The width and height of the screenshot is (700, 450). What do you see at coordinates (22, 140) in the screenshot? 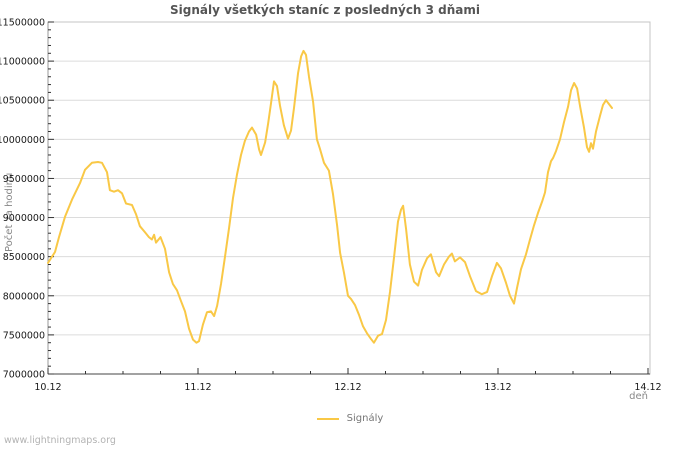
I see `y-tick-label: 10000000` at bounding box center [22, 140].